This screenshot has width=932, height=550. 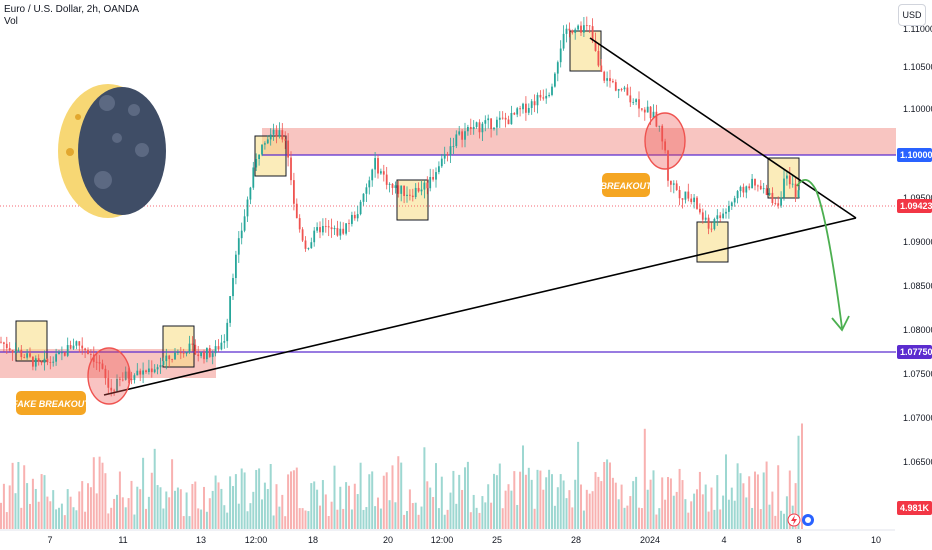 I want to click on upper-trendline, so click(x=723, y=128).